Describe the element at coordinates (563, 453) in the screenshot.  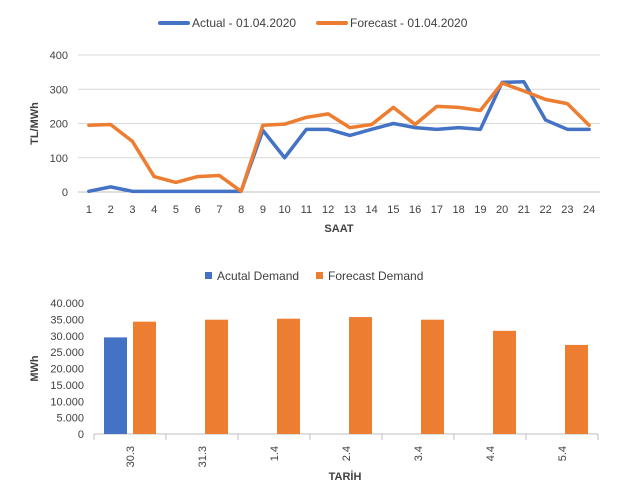
I see `x-tick-label: 5.4` at that location.